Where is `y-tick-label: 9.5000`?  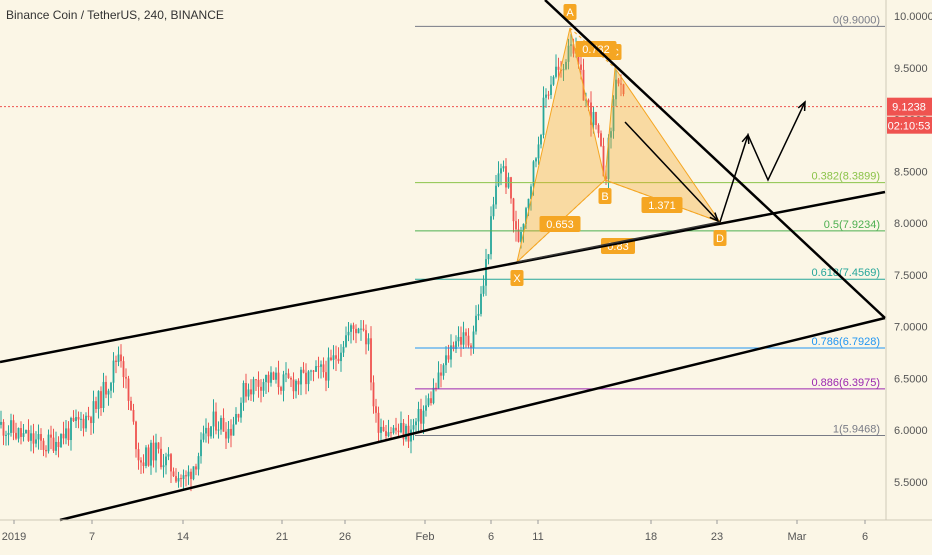 y-tick-label: 9.5000 is located at coordinates (911, 69).